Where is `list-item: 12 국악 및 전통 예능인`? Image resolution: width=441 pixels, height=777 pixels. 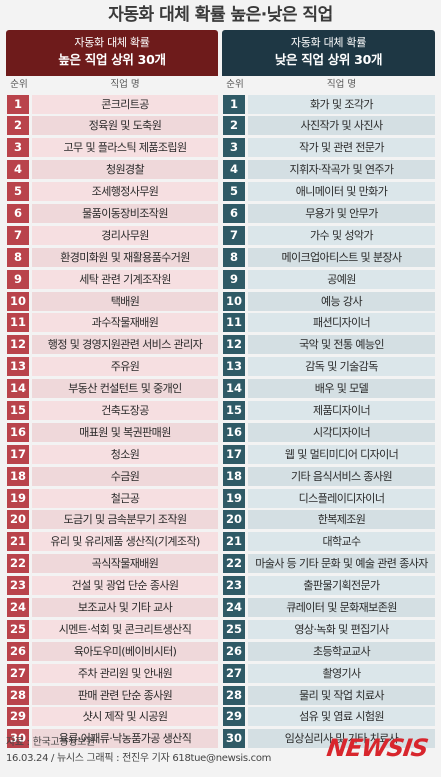 list-item: 12 국악 및 전통 예능인 is located at coordinates (328, 345).